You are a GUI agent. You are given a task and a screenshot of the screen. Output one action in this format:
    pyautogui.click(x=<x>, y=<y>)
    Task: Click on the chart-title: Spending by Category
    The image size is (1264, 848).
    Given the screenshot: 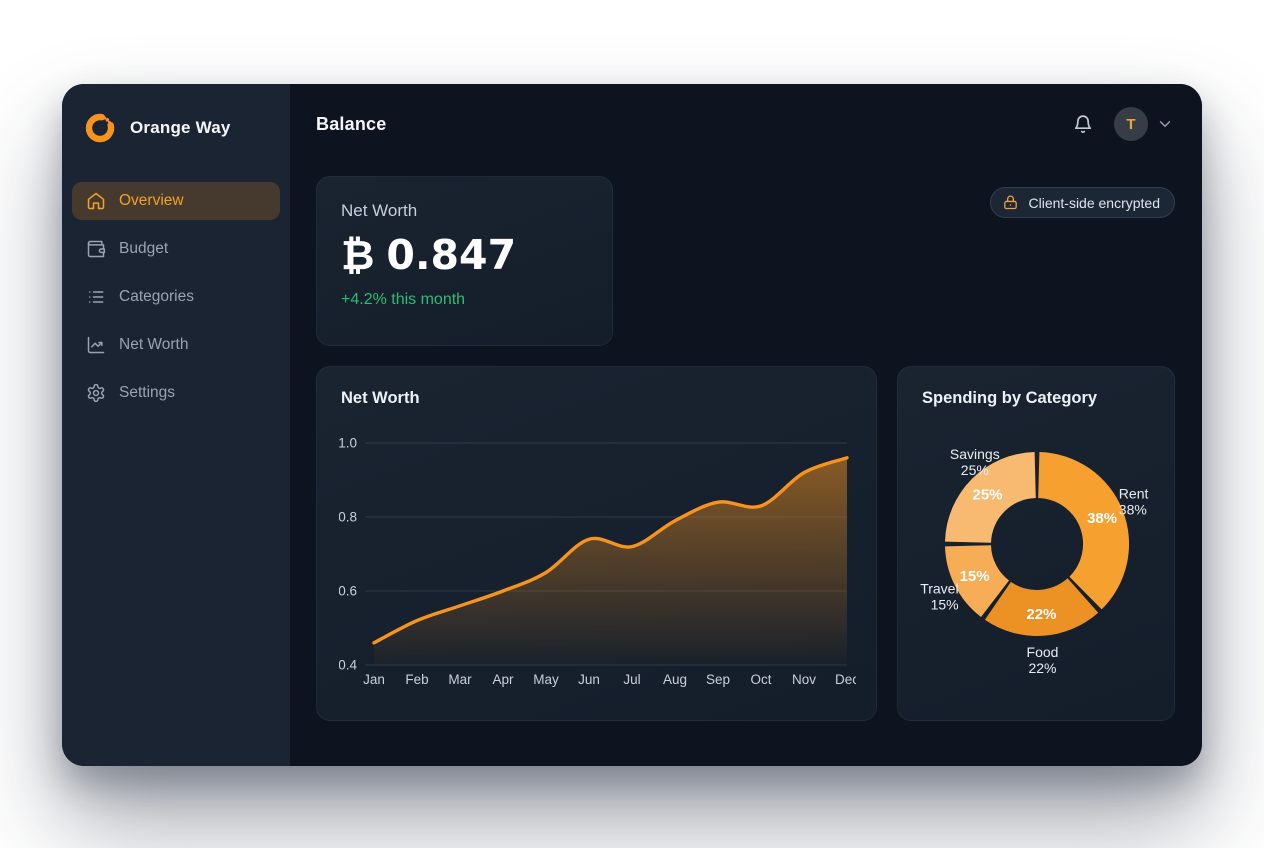 What is the action you would take?
    pyautogui.click(x=1010, y=398)
    